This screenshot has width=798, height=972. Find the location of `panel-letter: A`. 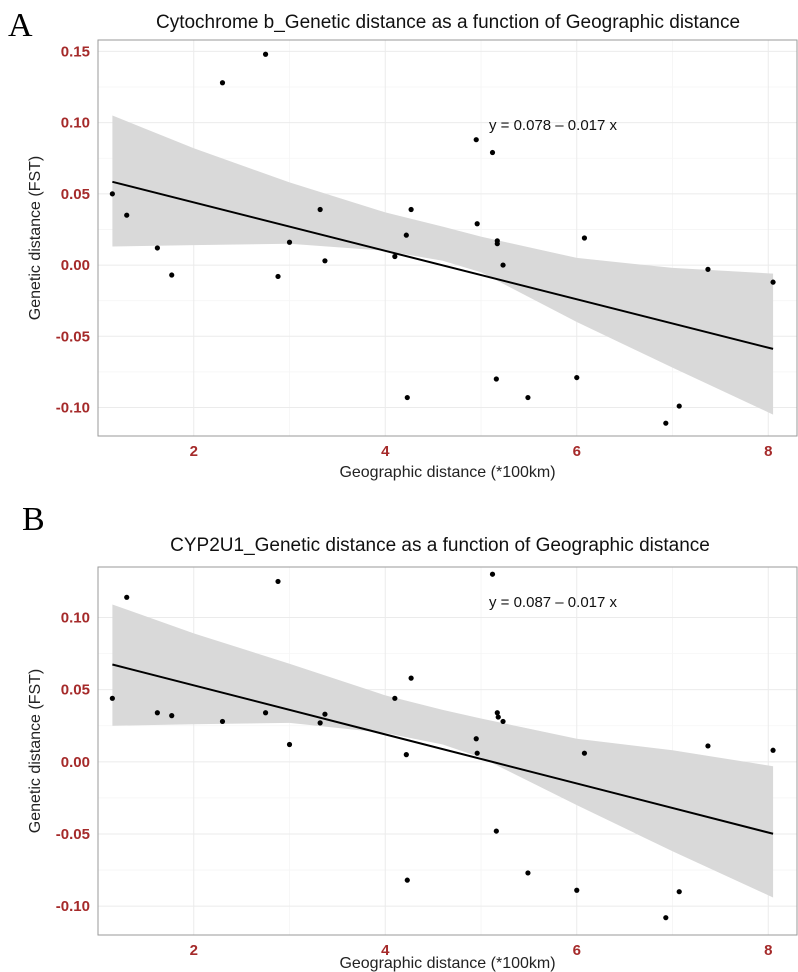

panel-letter: A is located at coordinates (20, 25).